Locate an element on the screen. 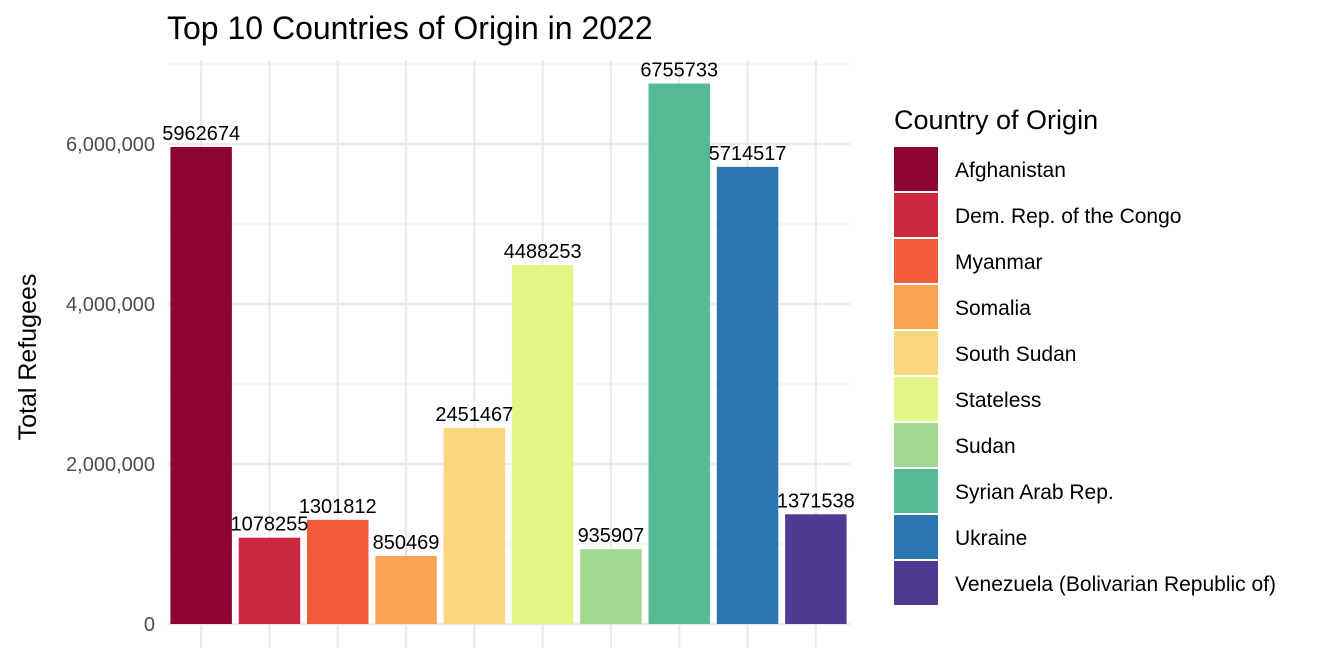 The image size is (1344, 672). y-axis-ticks: 0 2,000,000 4,000,000 6,000,000 is located at coordinates (110, 385).